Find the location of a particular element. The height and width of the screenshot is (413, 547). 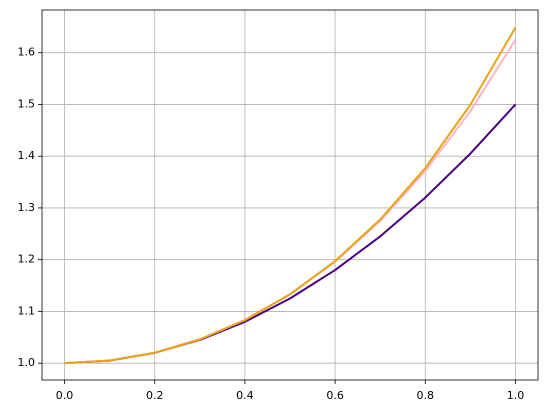

y-tick-label: 1.5 is located at coordinates (27, 103).